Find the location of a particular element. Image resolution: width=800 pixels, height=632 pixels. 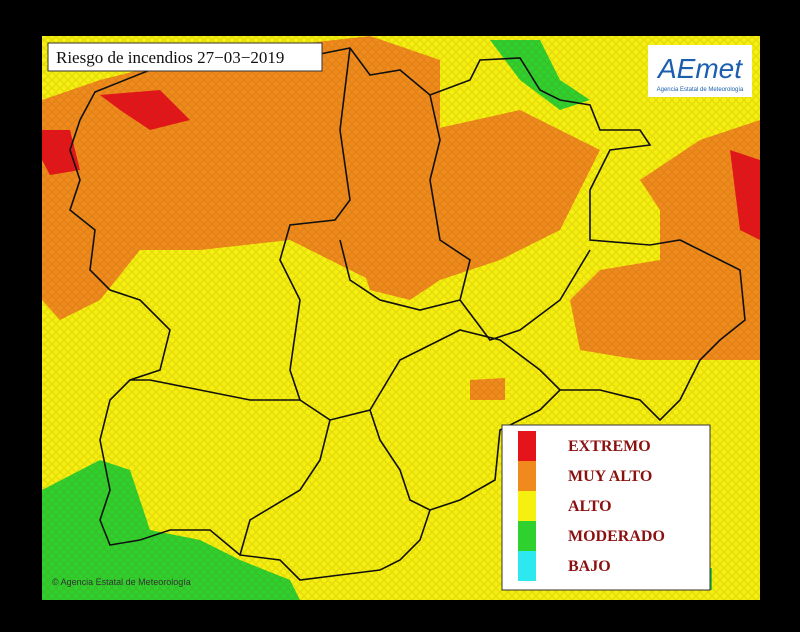

legend-box is located at coordinates (606, 507).